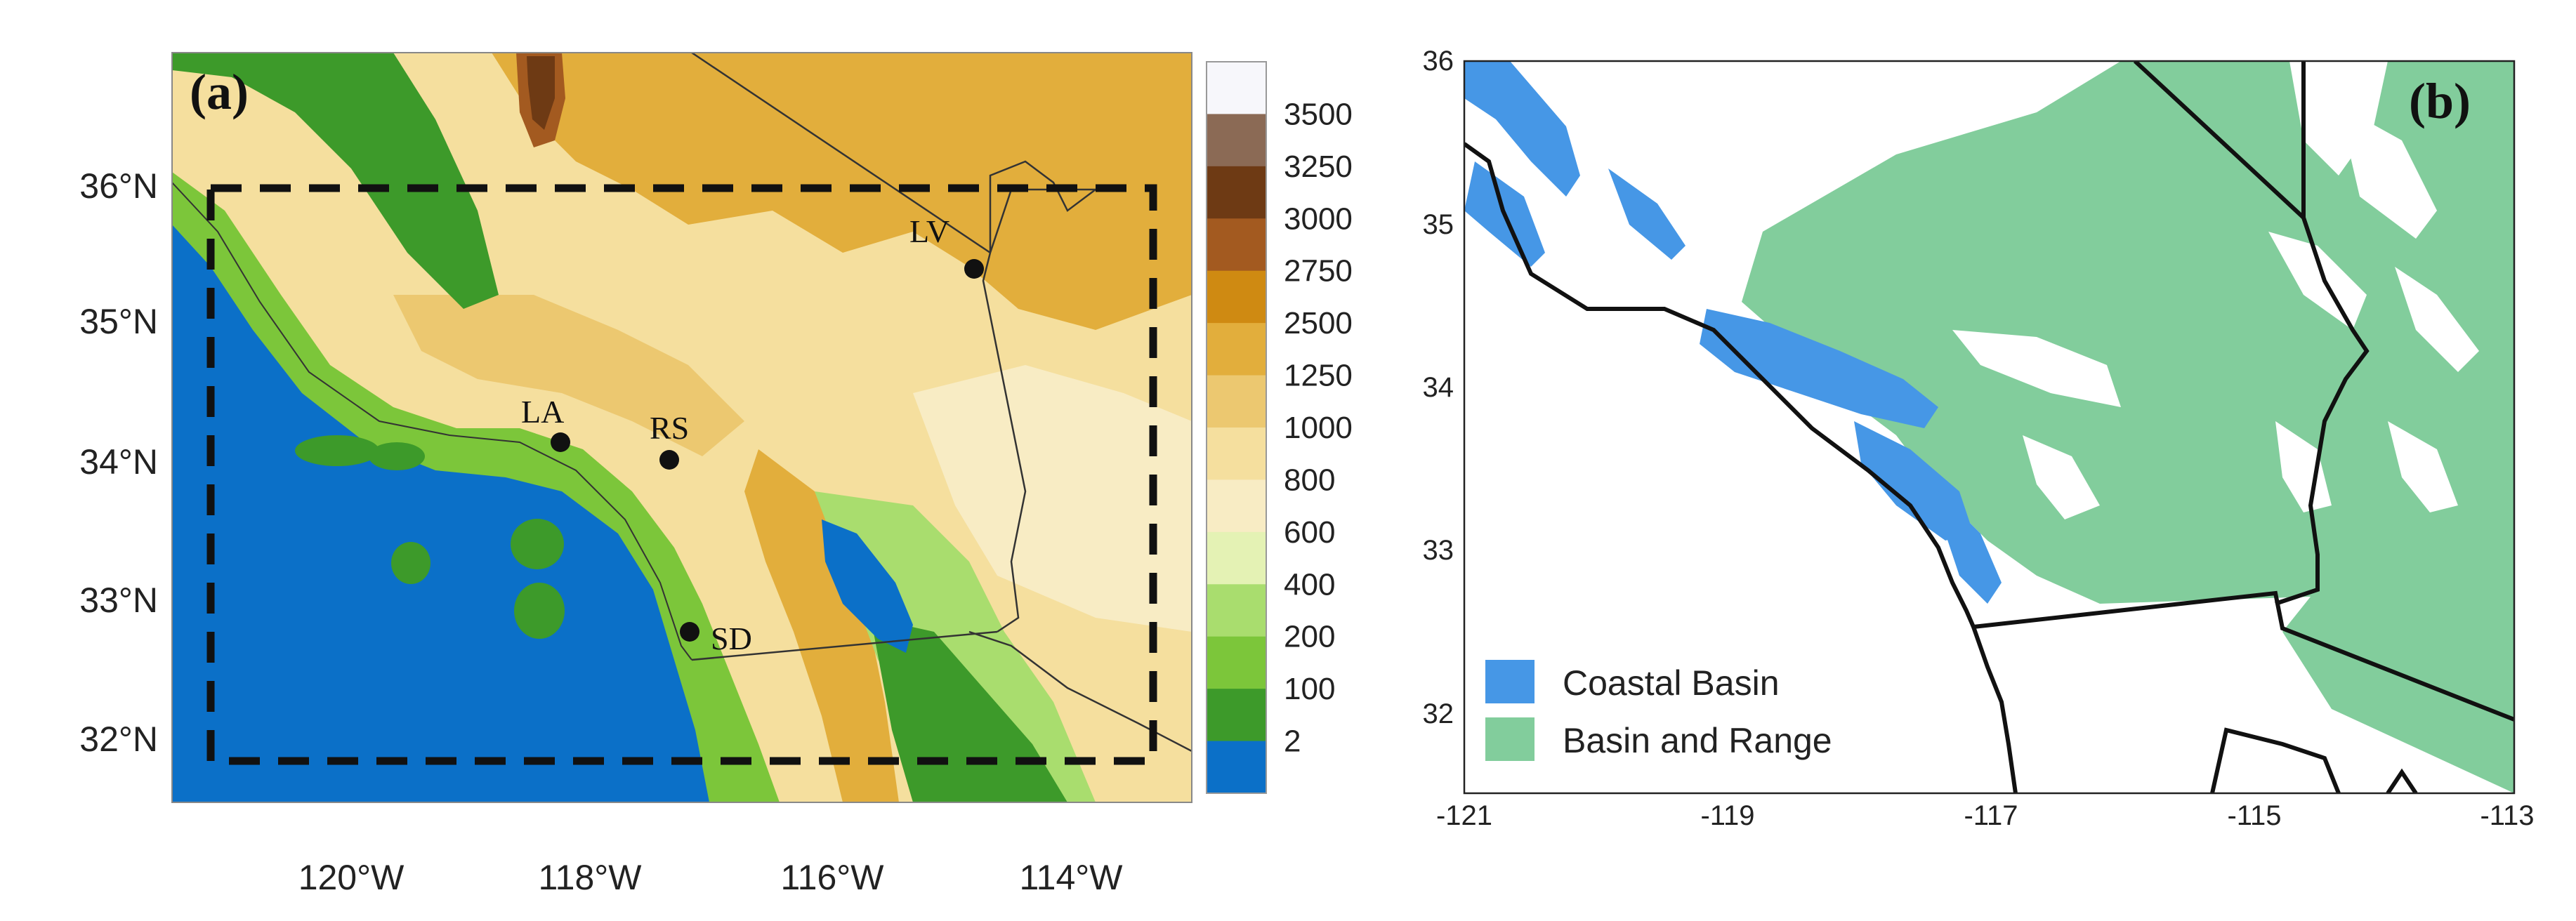 Image resolution: width=2576 pixels, height=921 pixels. Describe the element at coordinates (1309, 689) in the screenshot. I see `colorbar-level-label: 100` at that location.